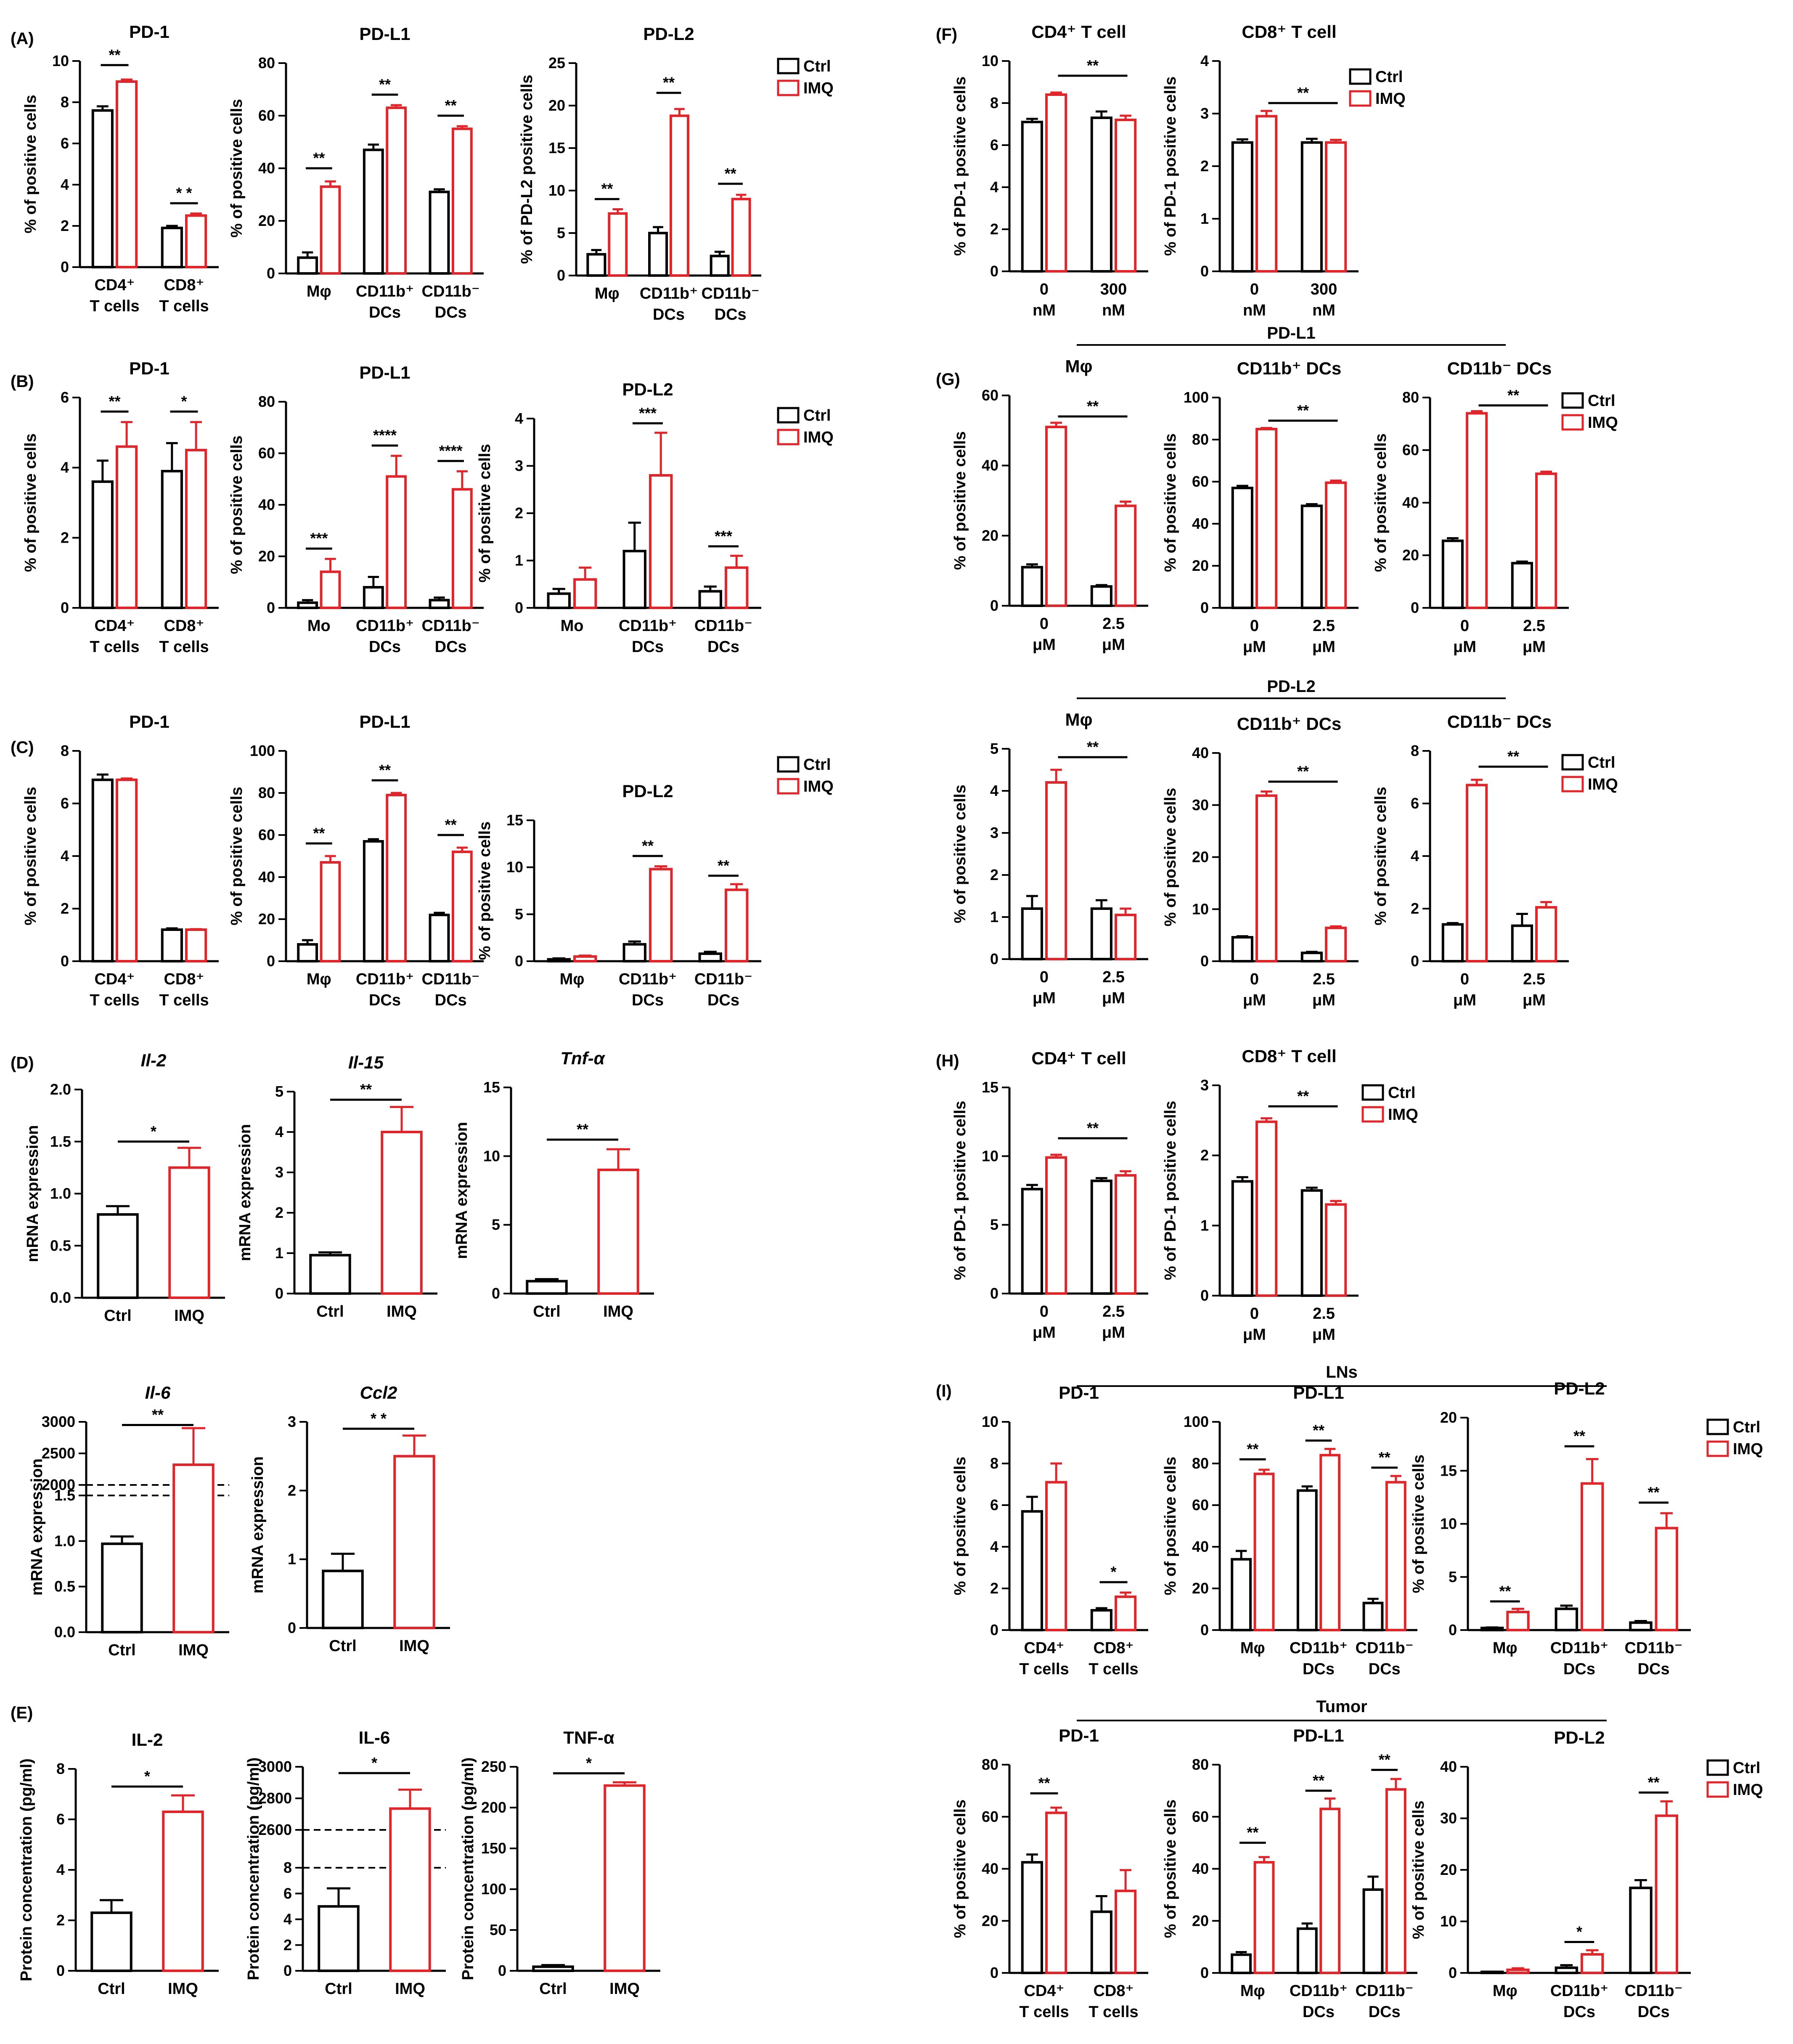 The width and height of the screenshot is (1793, 2044). Describe the element at coordinates (262, 750) in the screenshot. I see `y-tick-label: 100` at that location.